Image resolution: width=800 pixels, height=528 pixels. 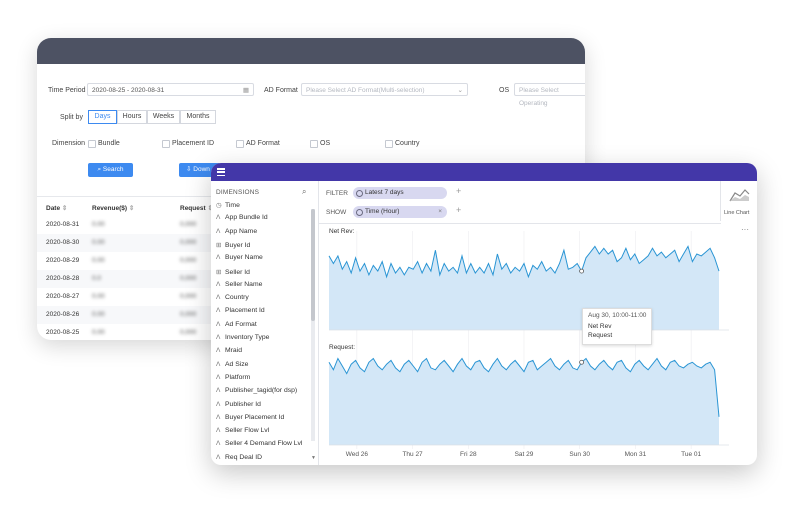 I want to click on more-options-icon: ···, so click(x=745, y=229).